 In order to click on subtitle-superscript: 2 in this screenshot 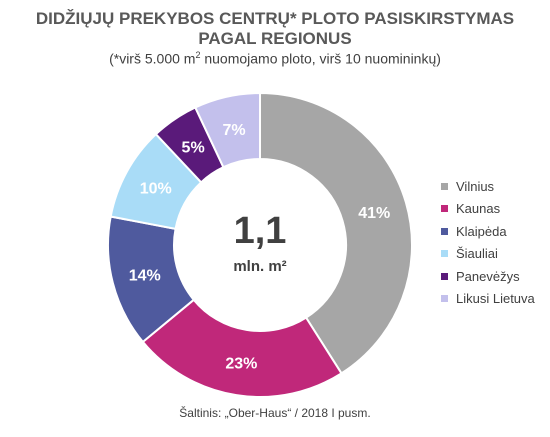, I will do `click(198, 55)`.